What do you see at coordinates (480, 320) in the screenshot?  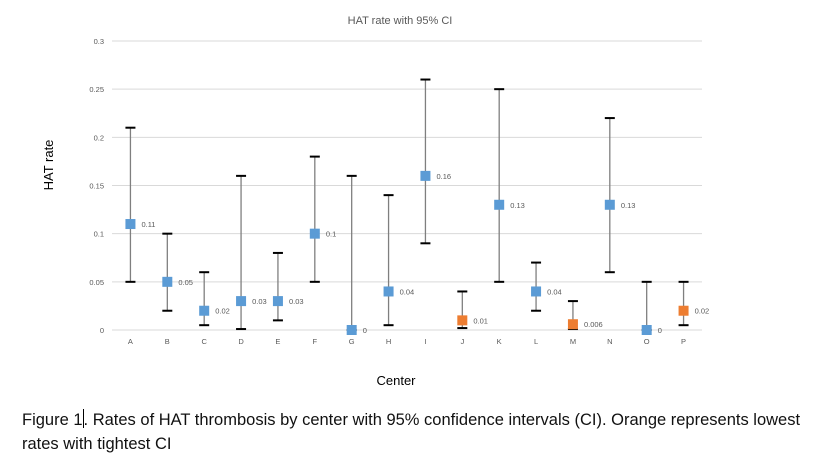 I see `data-label: 0.01` at bounding box center [480, 320].